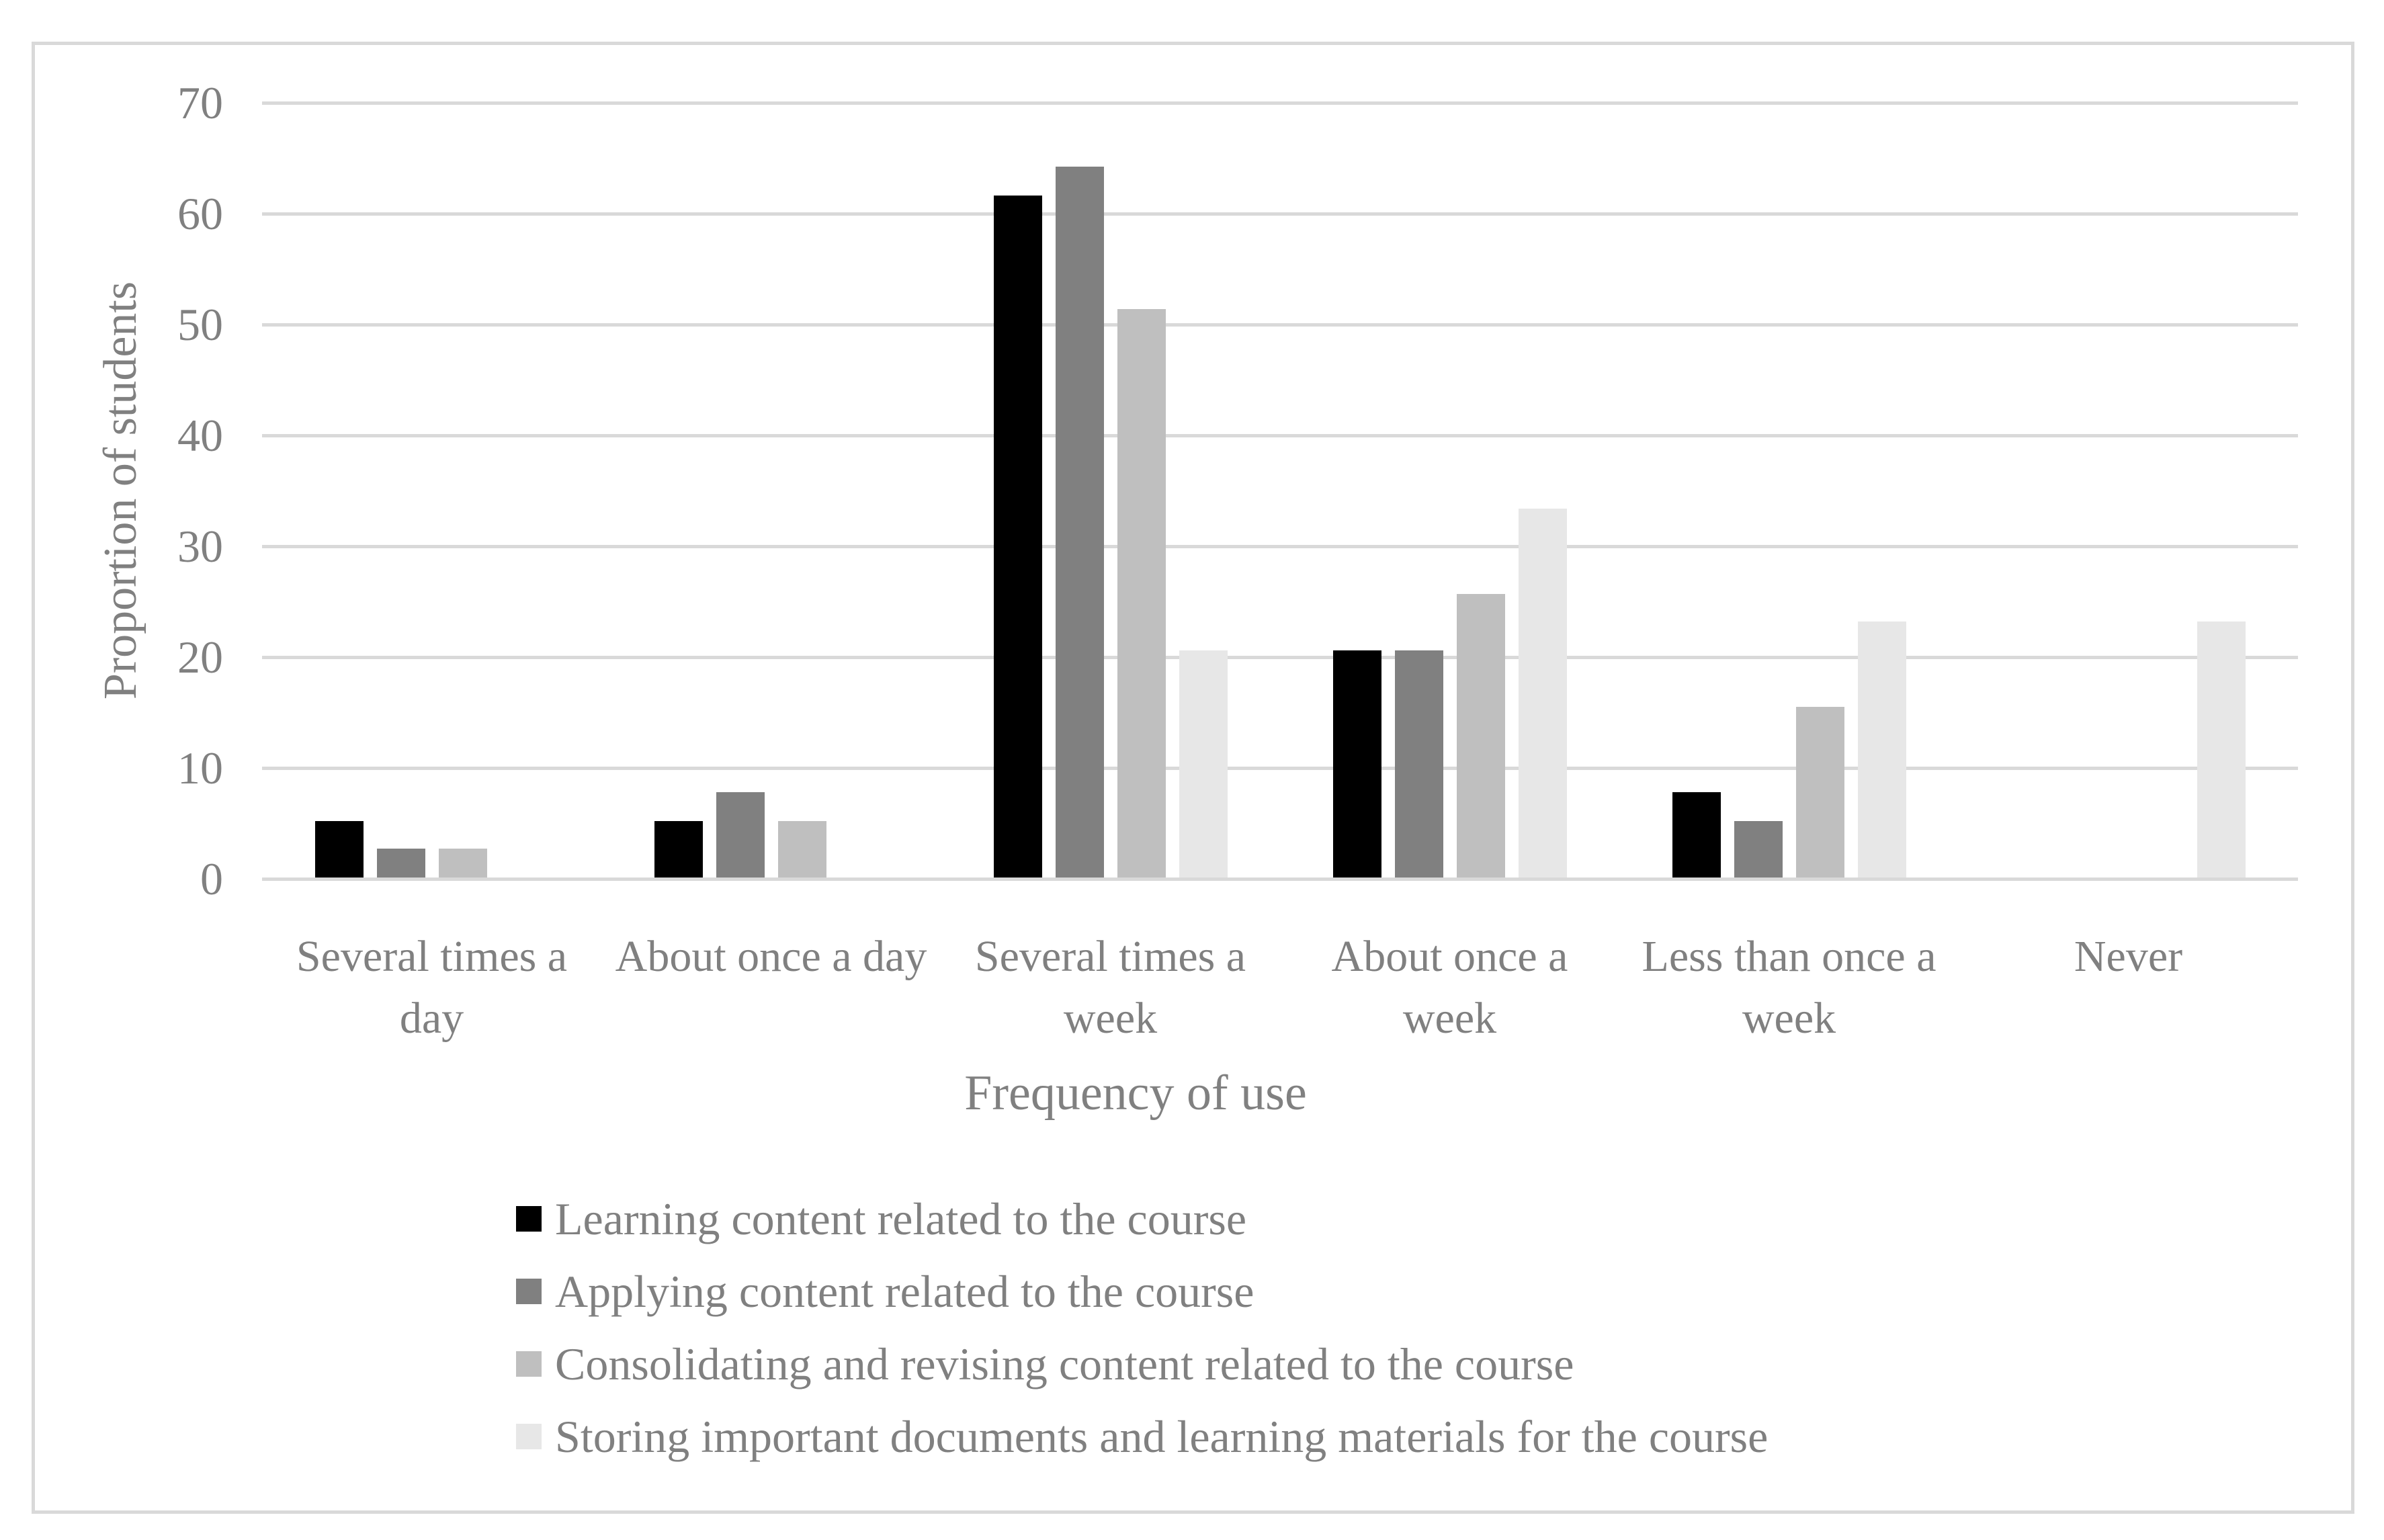  Describe the element at coordinates (200, 435) in the screenshot. I see `y-tick-label: 40` at that location.